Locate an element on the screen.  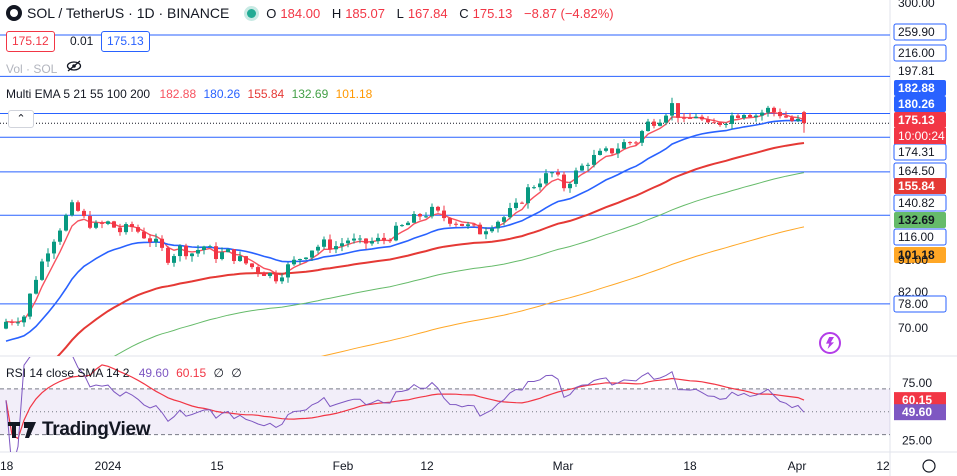
ema200-line is located at coordinates (562, 291).